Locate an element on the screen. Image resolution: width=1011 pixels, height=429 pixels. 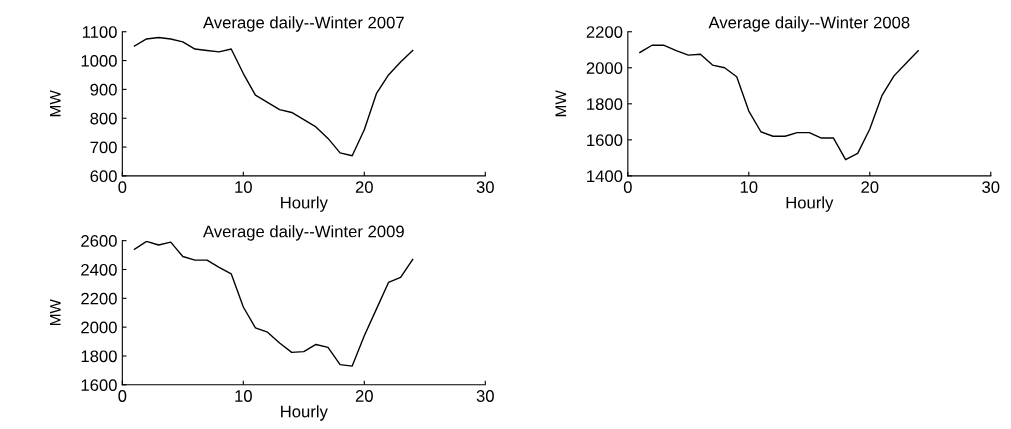
y-tick-label: 2400 is located at coordinates (99, 269).